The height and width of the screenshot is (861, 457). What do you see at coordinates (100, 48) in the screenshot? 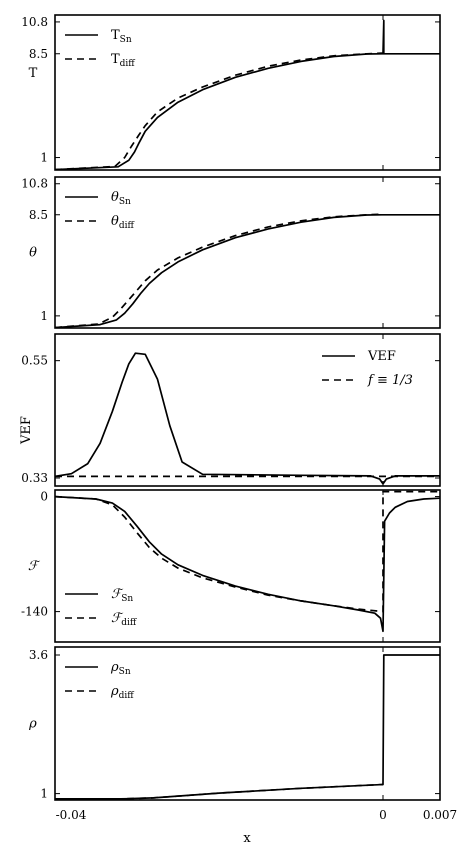
I see `legend: TSn Tdiff` at bounding box center [100, 48].